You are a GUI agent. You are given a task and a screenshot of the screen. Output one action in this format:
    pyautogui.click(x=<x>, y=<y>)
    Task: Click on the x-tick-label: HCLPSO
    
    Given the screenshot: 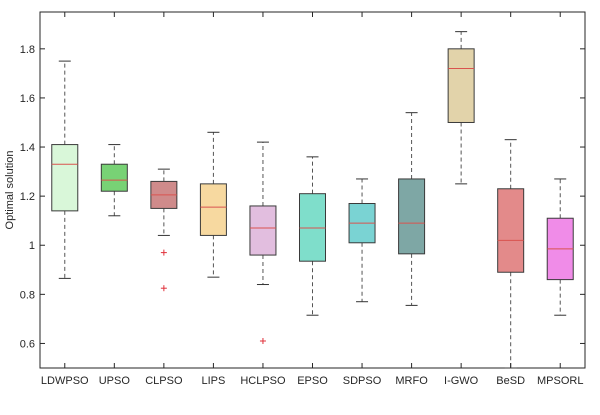 What is the action you would take?
    pyautogui.click(x=263, y=381)
    